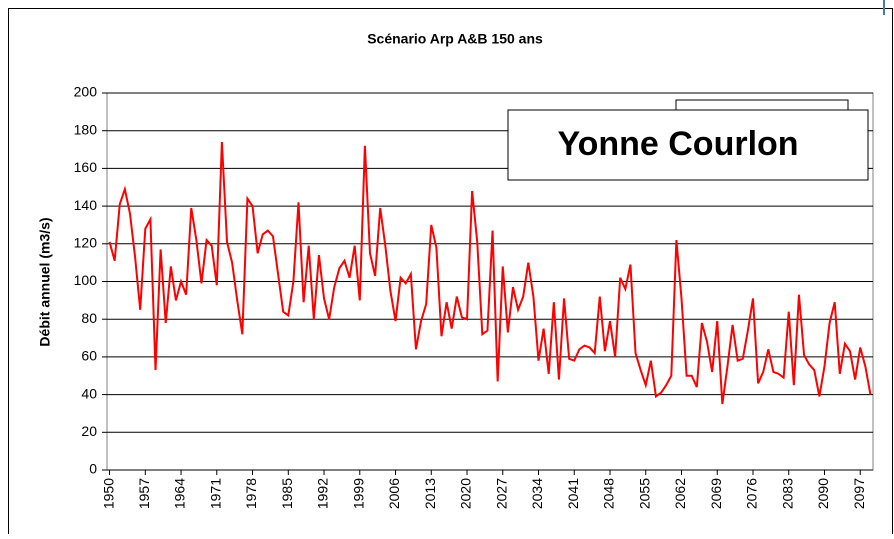  What do you see at coordinates (501, 493) in the screenshot?
I see `x-tick-label: 2027` at bounding box center [501, 493].